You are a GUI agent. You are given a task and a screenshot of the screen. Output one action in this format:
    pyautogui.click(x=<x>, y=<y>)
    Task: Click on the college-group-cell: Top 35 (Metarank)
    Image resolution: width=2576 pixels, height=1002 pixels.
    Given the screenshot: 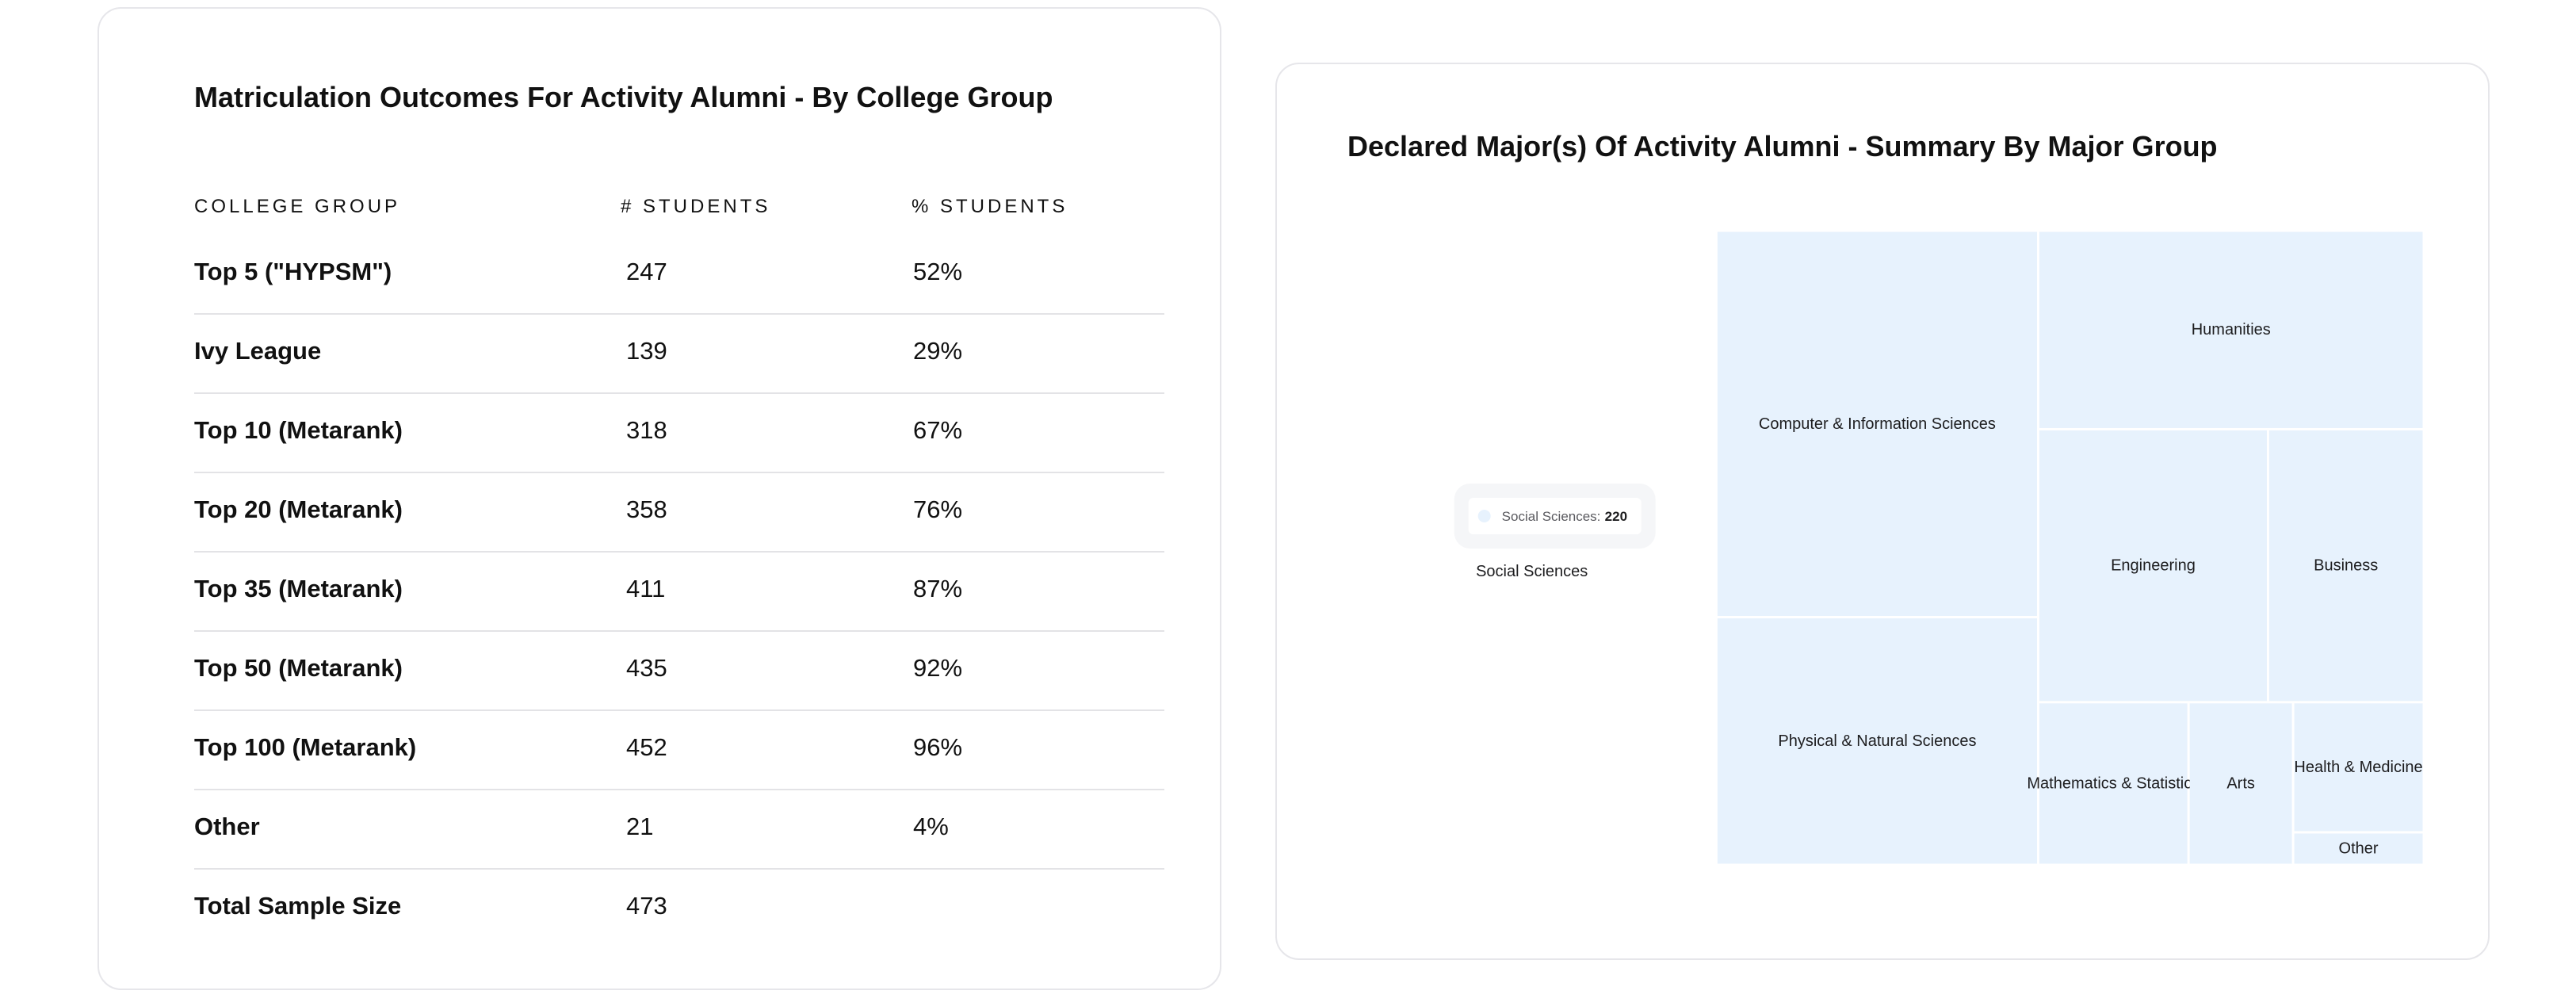 What is the action you would take?
    pyautogui.click(x=298, y=588)
    